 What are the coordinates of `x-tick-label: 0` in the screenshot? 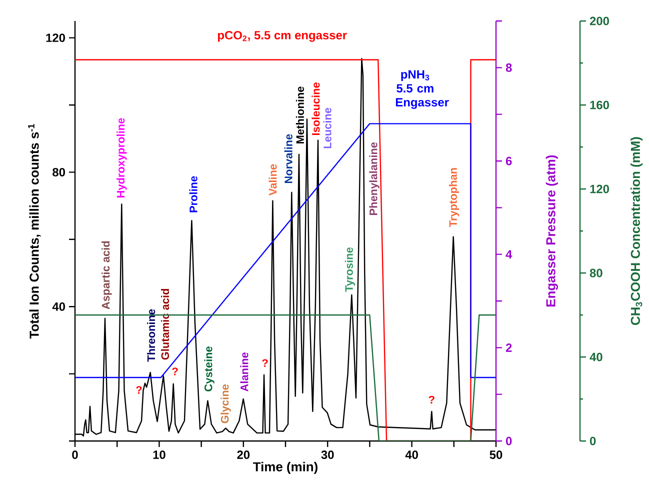 It's located at (75, 454).